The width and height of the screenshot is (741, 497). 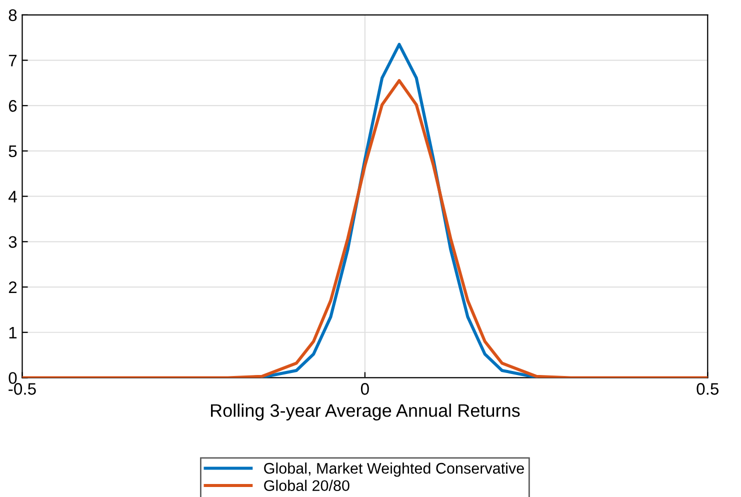 What do you see at coordinates (394, 469) in the screenshot?
I see `legend-label: Global, Market Weighted Conservative` at bounding box center [394, 469].